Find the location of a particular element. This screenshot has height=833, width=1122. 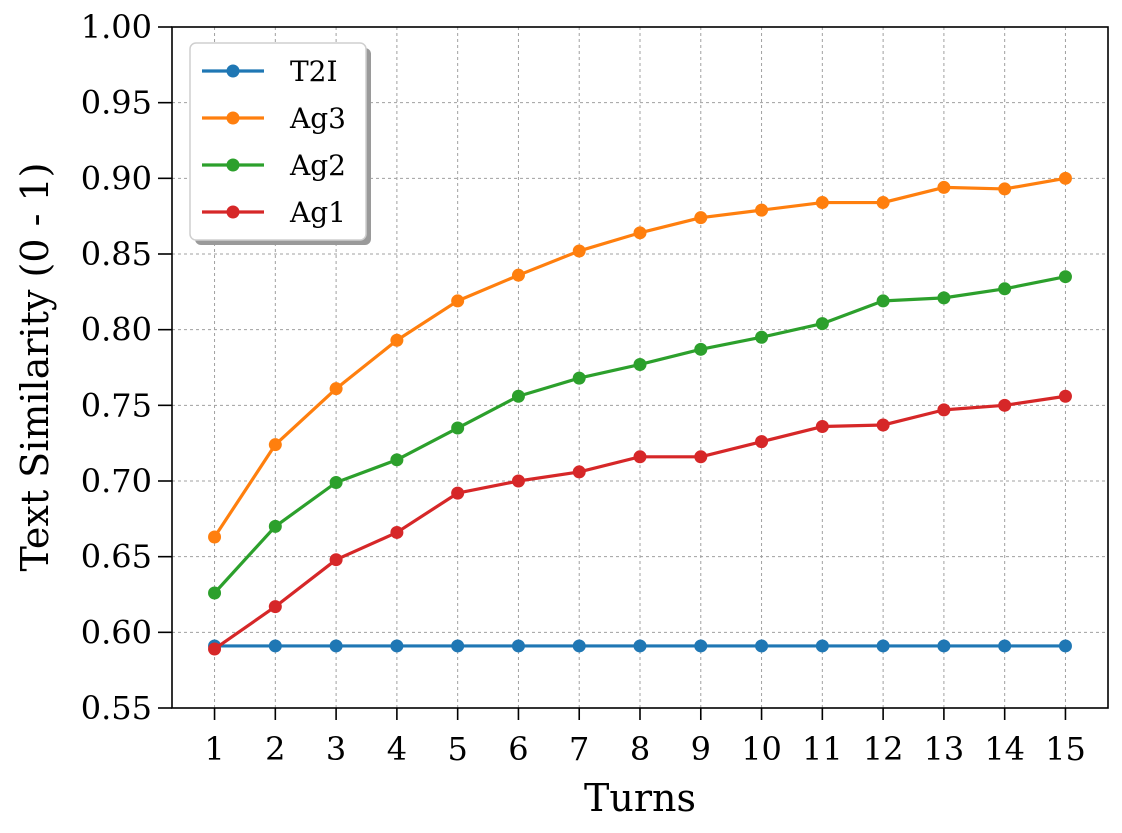

x-tick-label: 15 is located at coordinates (1065, 749).